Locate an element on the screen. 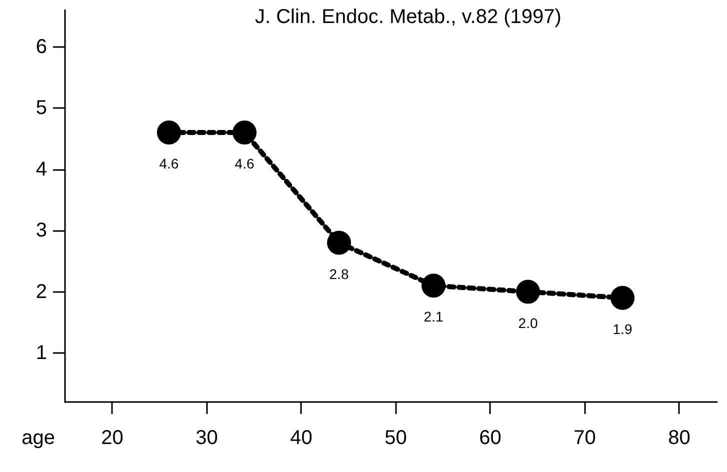  y-tick-label: 2 is located at coordinates (41, 291).